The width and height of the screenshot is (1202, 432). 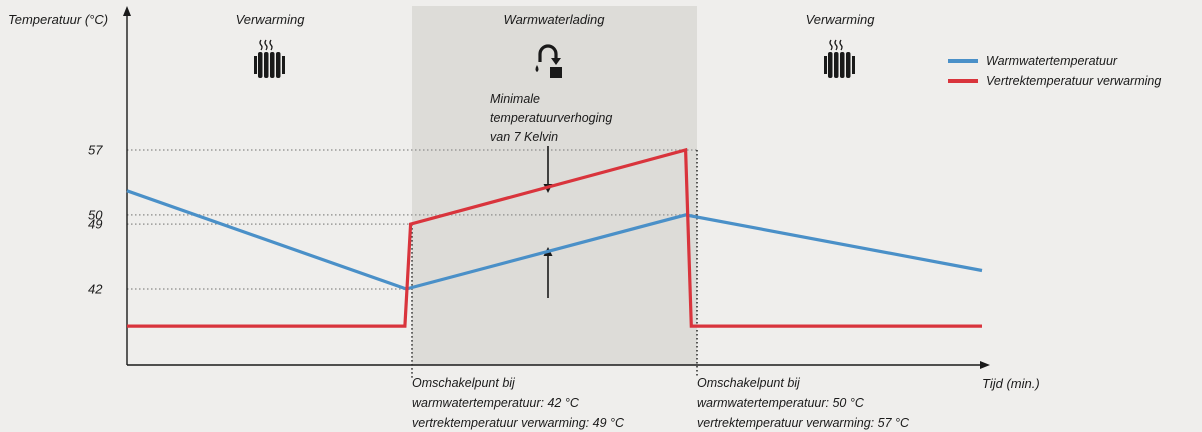 I want to click on annotation-line-2: temperatuurverhoging, so click(x=551, y=118).